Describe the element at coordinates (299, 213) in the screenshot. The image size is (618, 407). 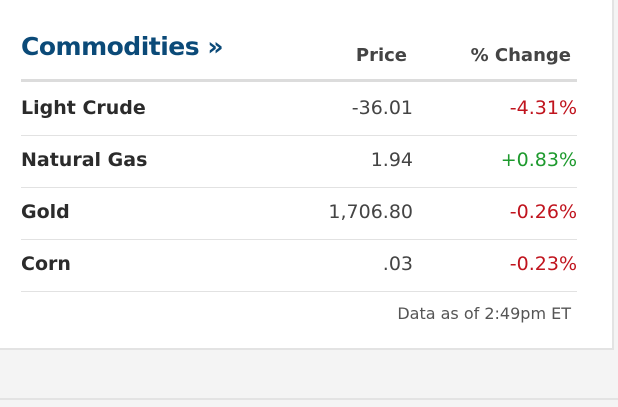
I see `table-row: Gold 1,706.80 -0.26%` at that location.